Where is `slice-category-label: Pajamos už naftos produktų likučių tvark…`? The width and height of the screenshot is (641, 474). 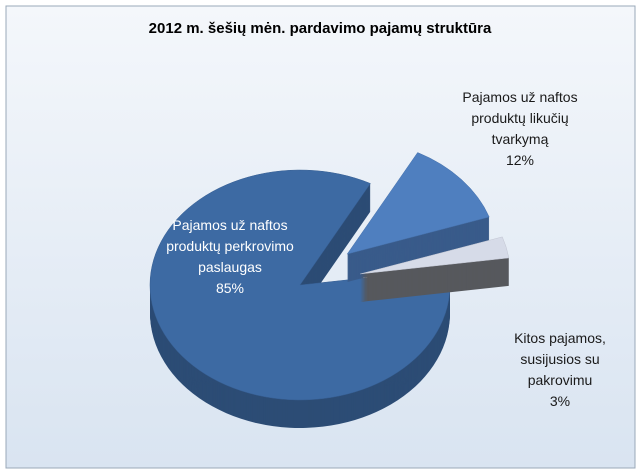
slice-category-label: Pajamos už naftos produktų likučių tvark… is located at coordinates (520, 118).